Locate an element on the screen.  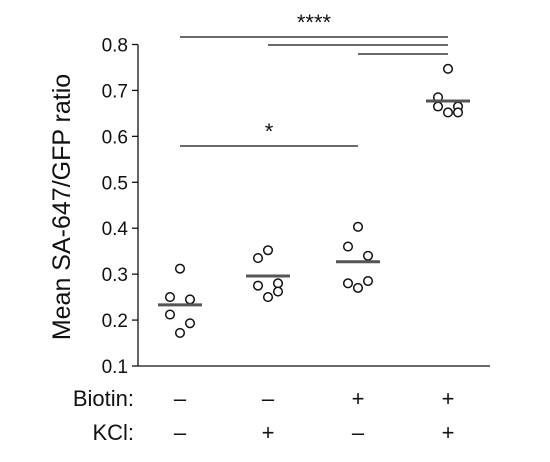
y-tick-label: 0.6 is located at coordinates (115, 137).